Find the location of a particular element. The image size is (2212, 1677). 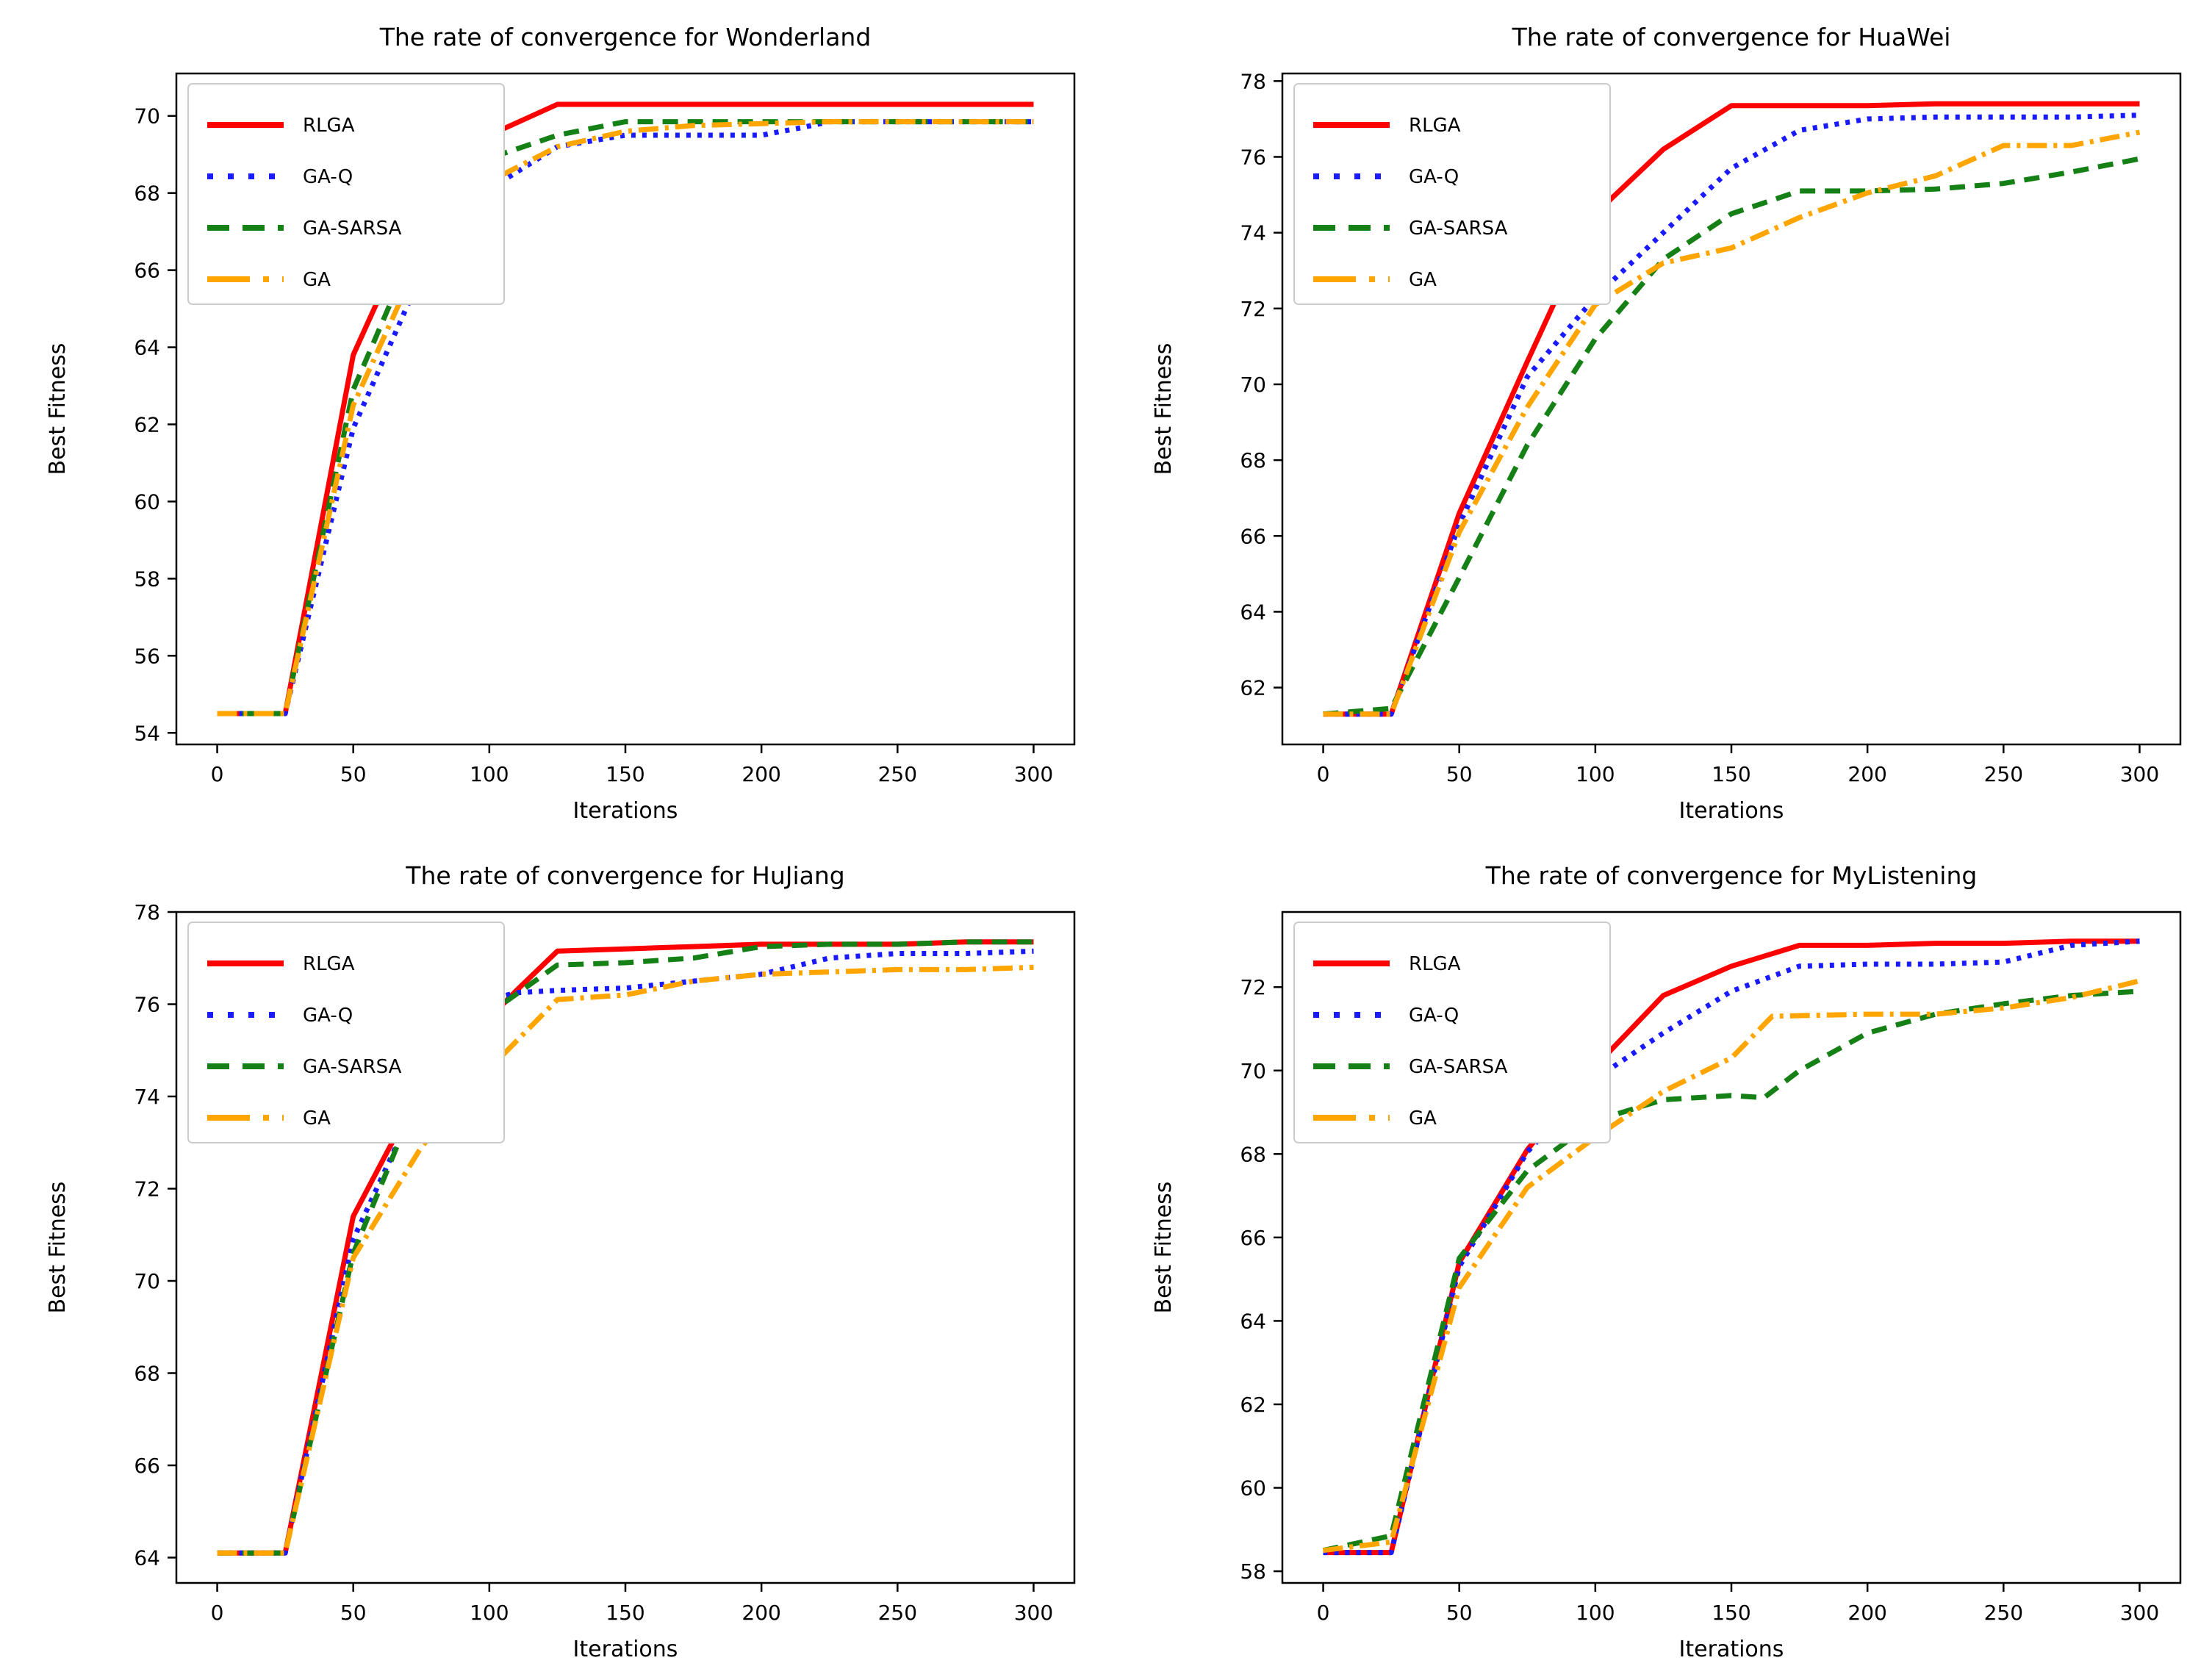

chart-title: The rate of convergence for HuJiang is located at coordinates (624, 875).